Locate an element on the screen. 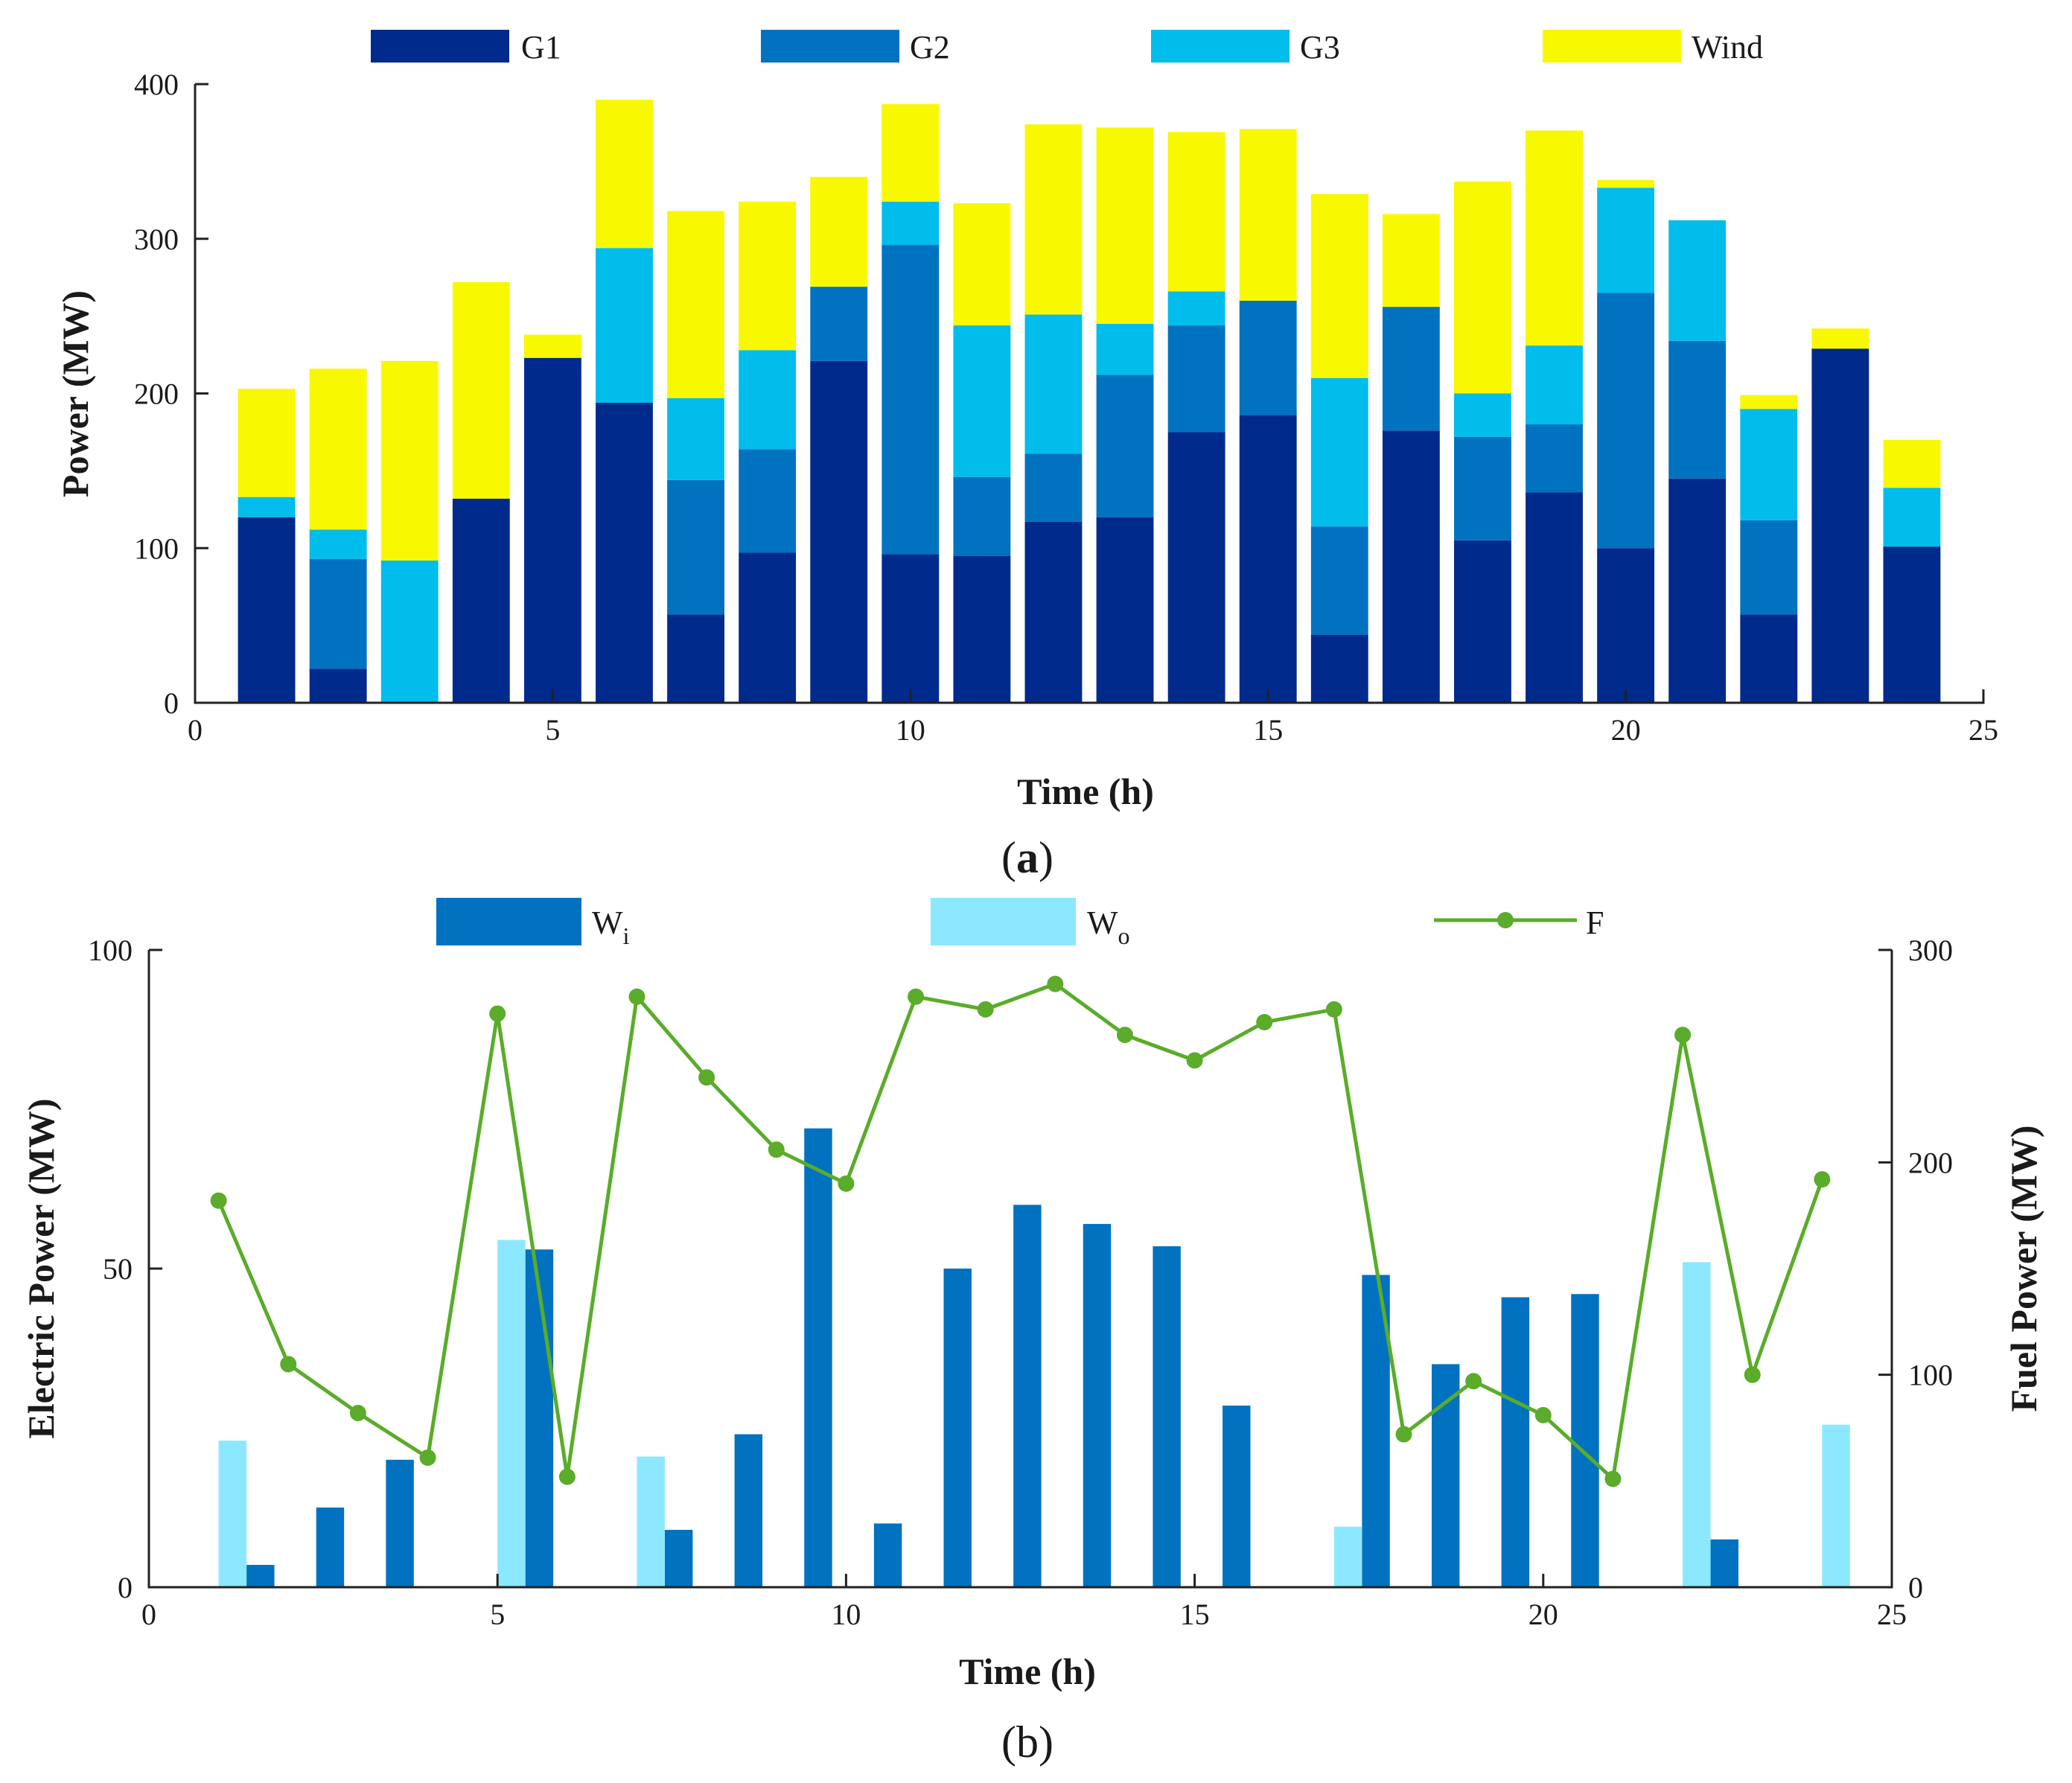 The image size is (2072, 1783). point-f-h3 is located at coordinates (357, 1414).